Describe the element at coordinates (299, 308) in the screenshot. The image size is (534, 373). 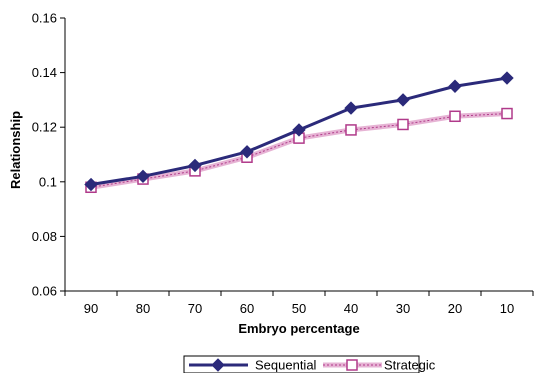
I see `x-tick-label: 50` at that location.